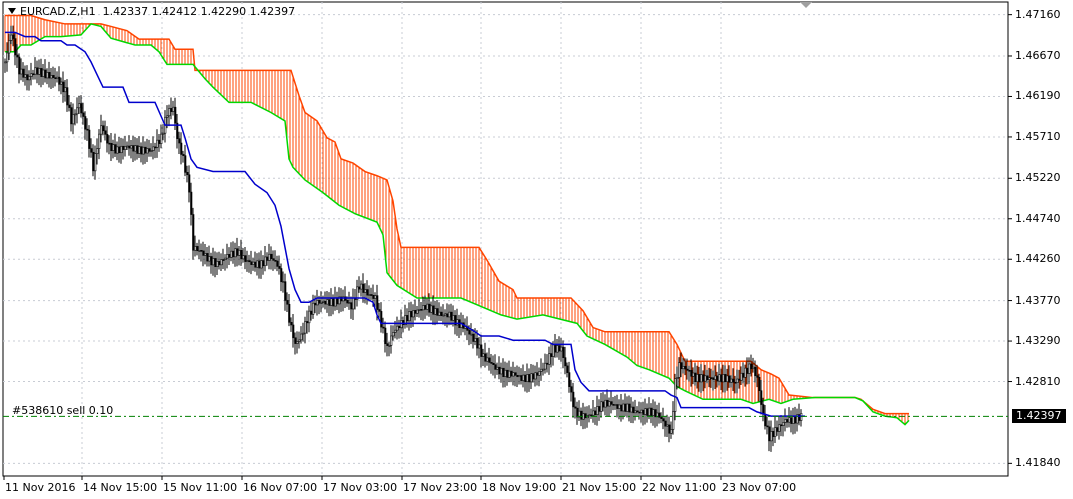 The width and height of the screenshot is (1073, 499). I want to click on y-tick-label: 1.41840, so click(1038, 463).